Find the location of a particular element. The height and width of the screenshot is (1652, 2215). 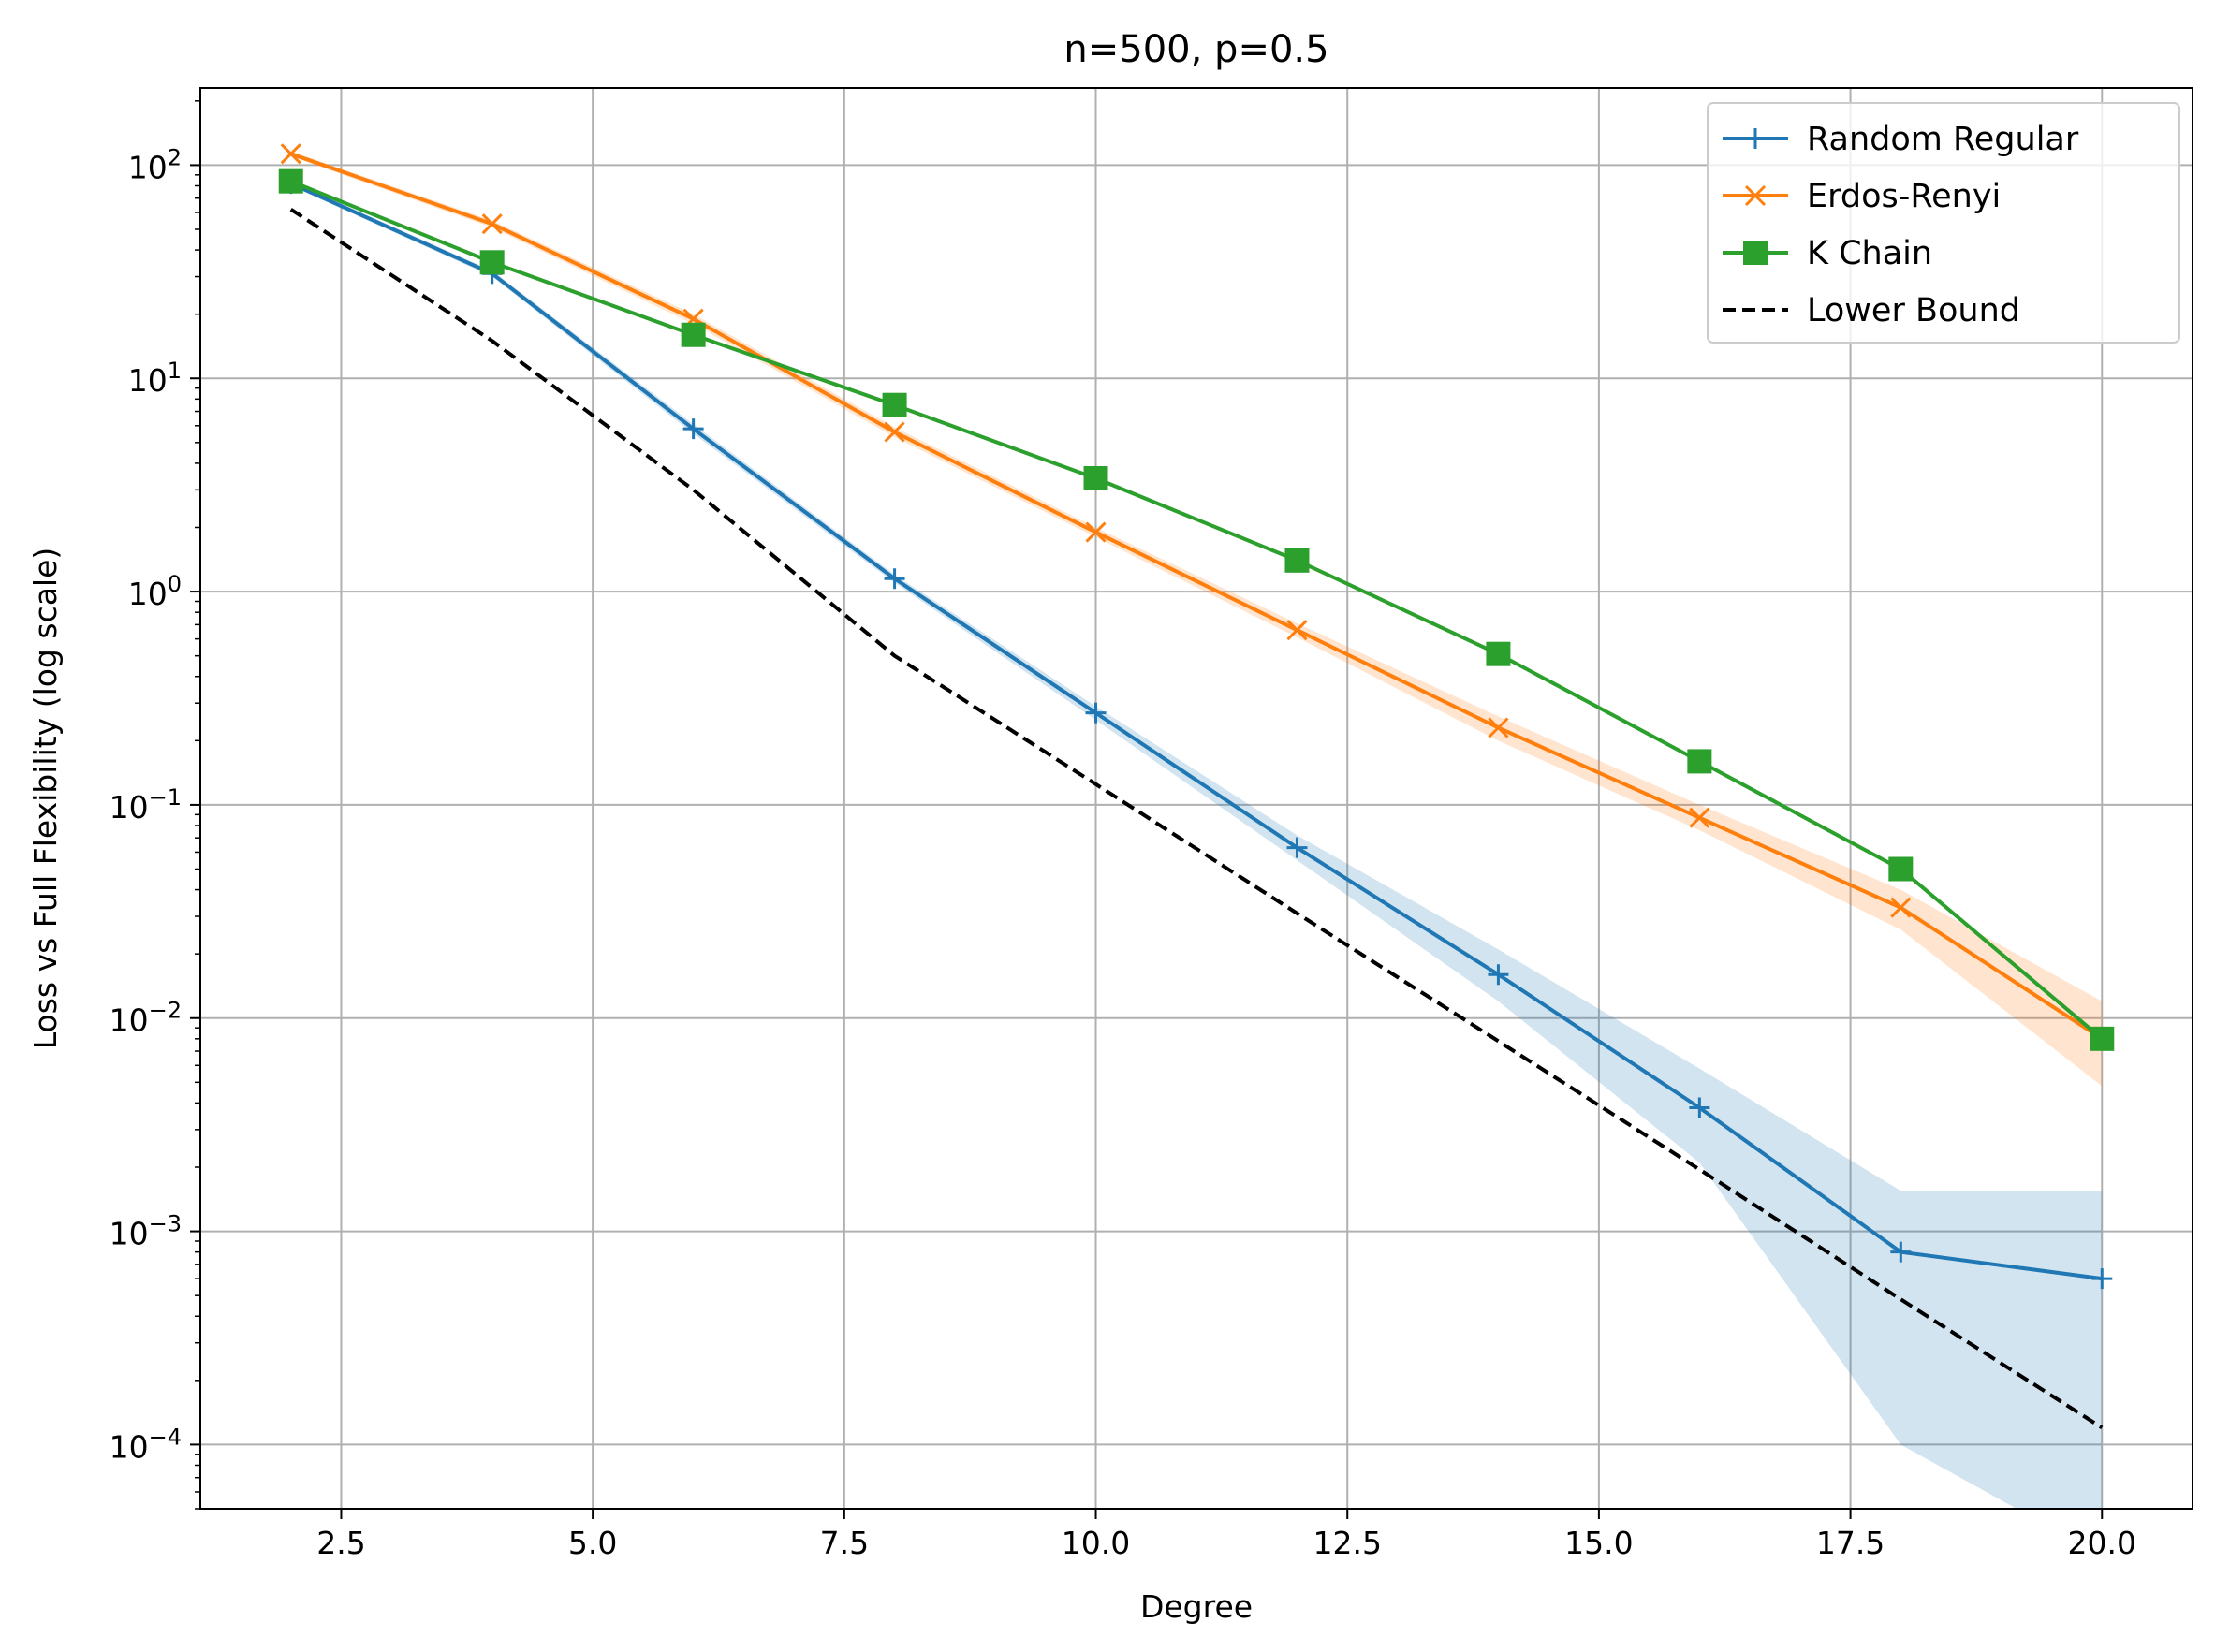

y-tick-label: 10⁻³ is located at coordinates (146, 1232).